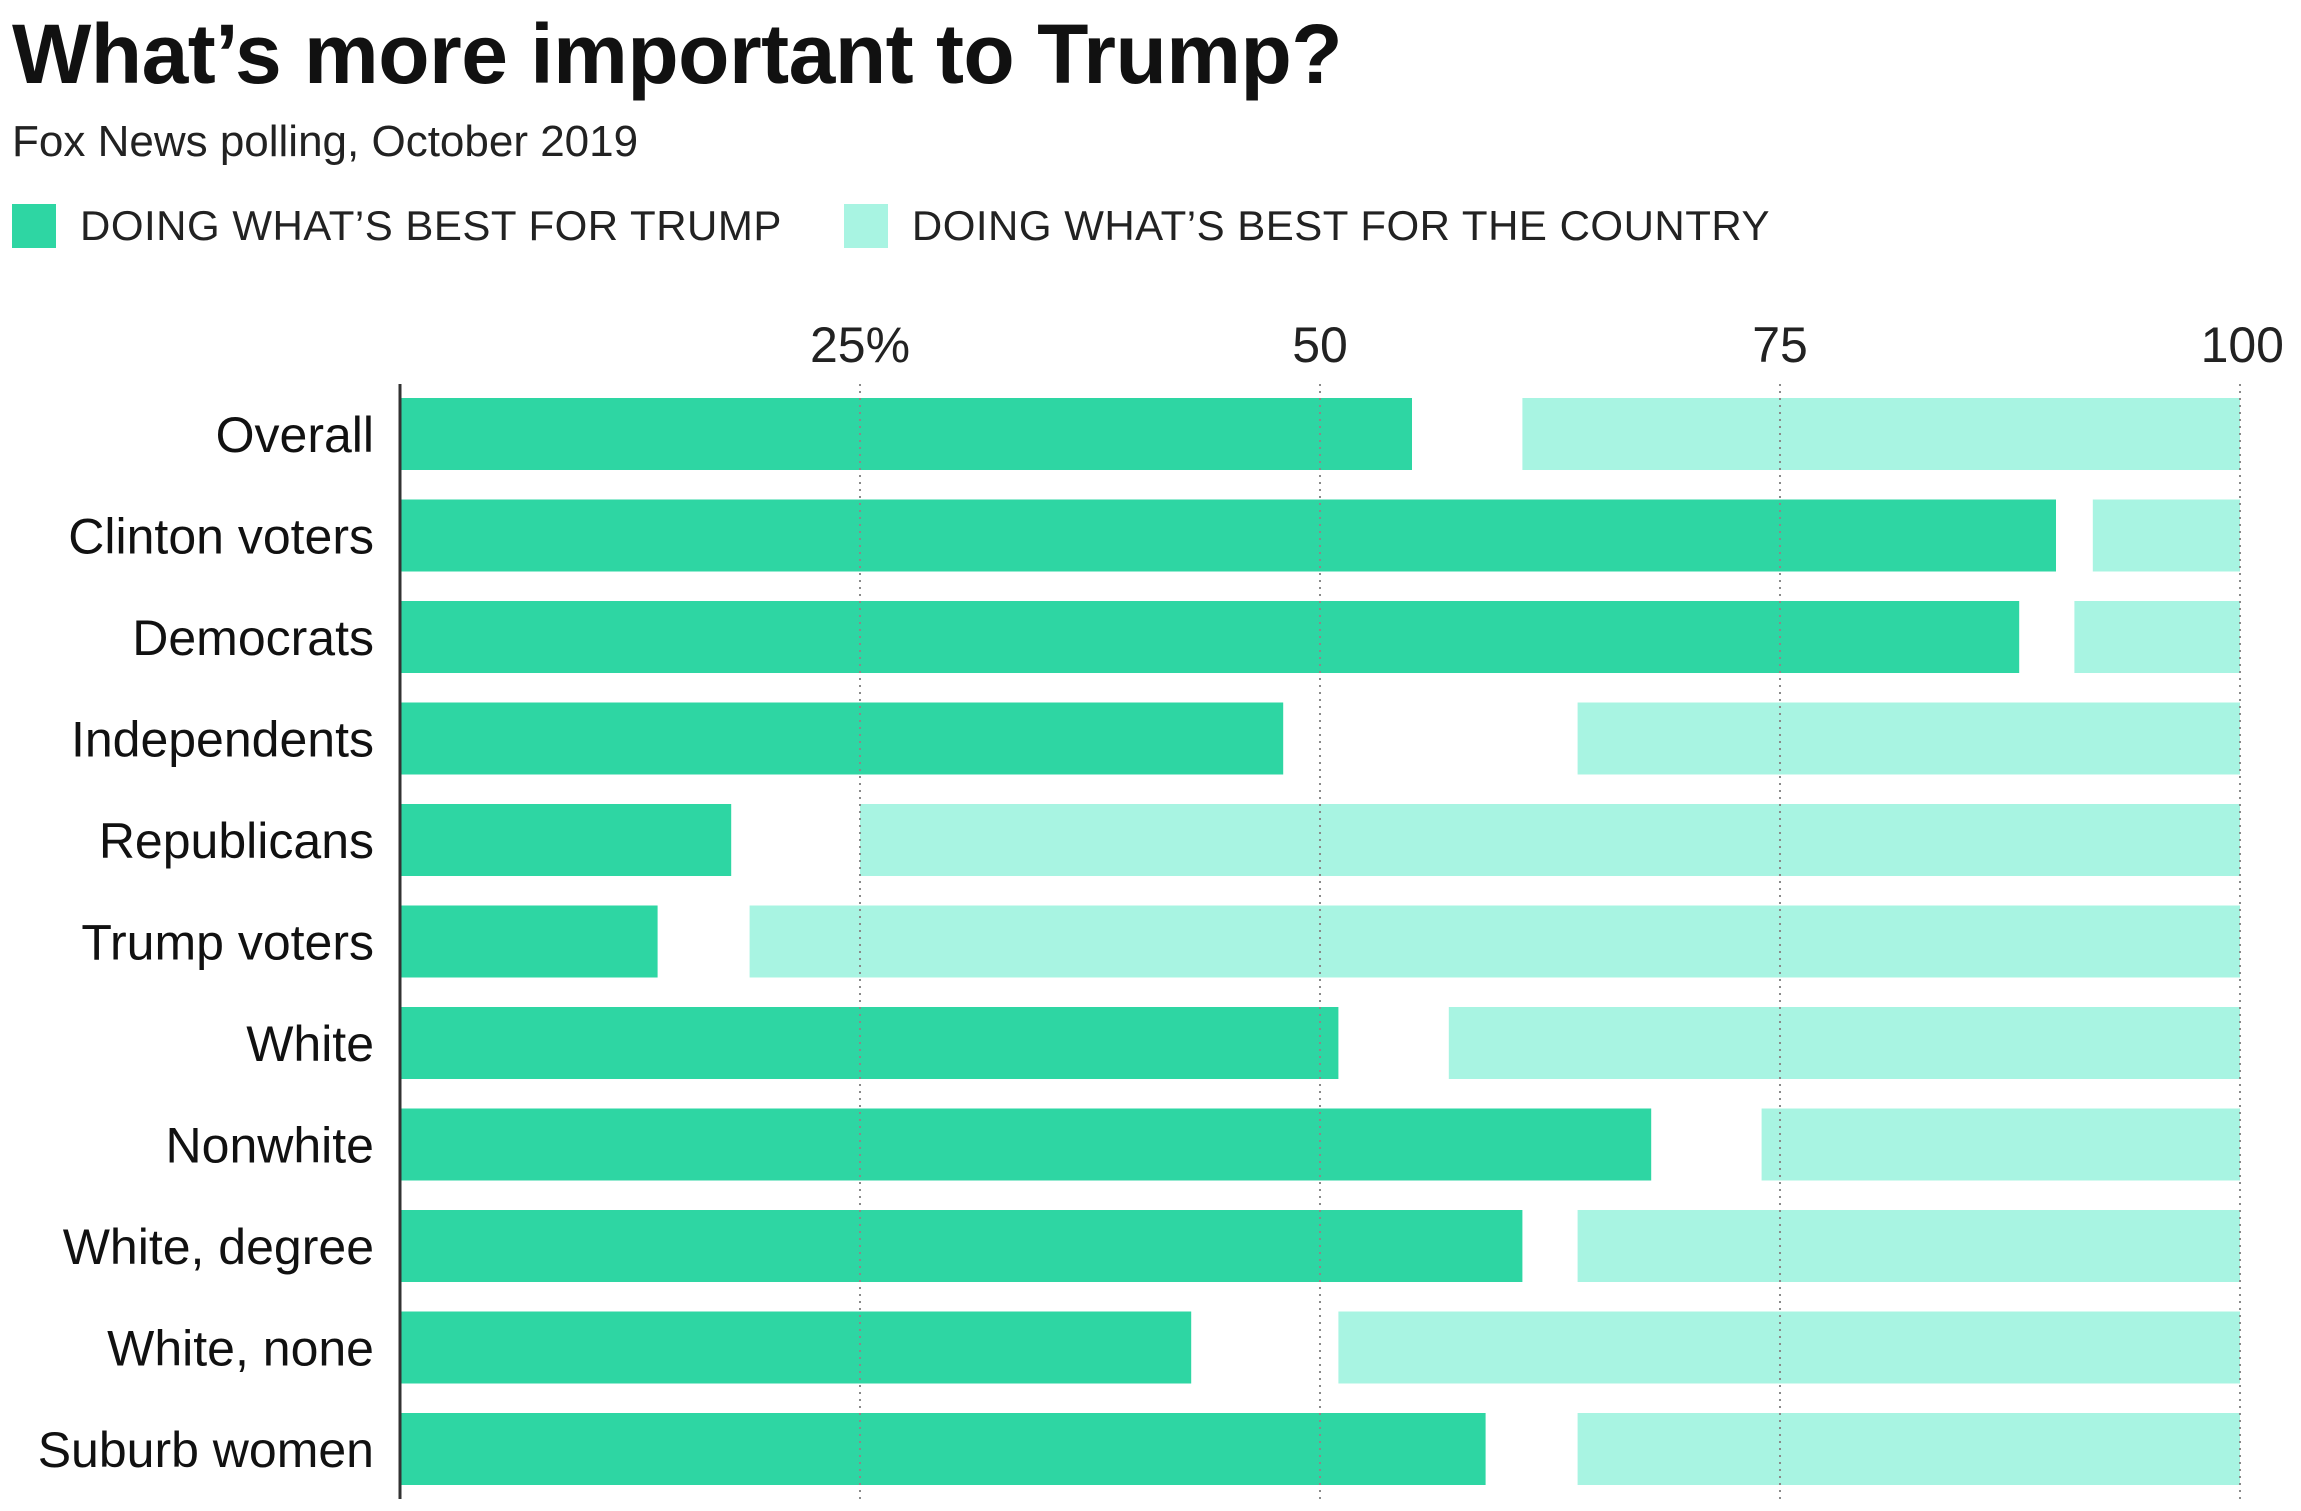  Describe the element at coordinates (221, 537) in the screenshot. I see `category-label-clinton-voters: Clinton voters` at that location.